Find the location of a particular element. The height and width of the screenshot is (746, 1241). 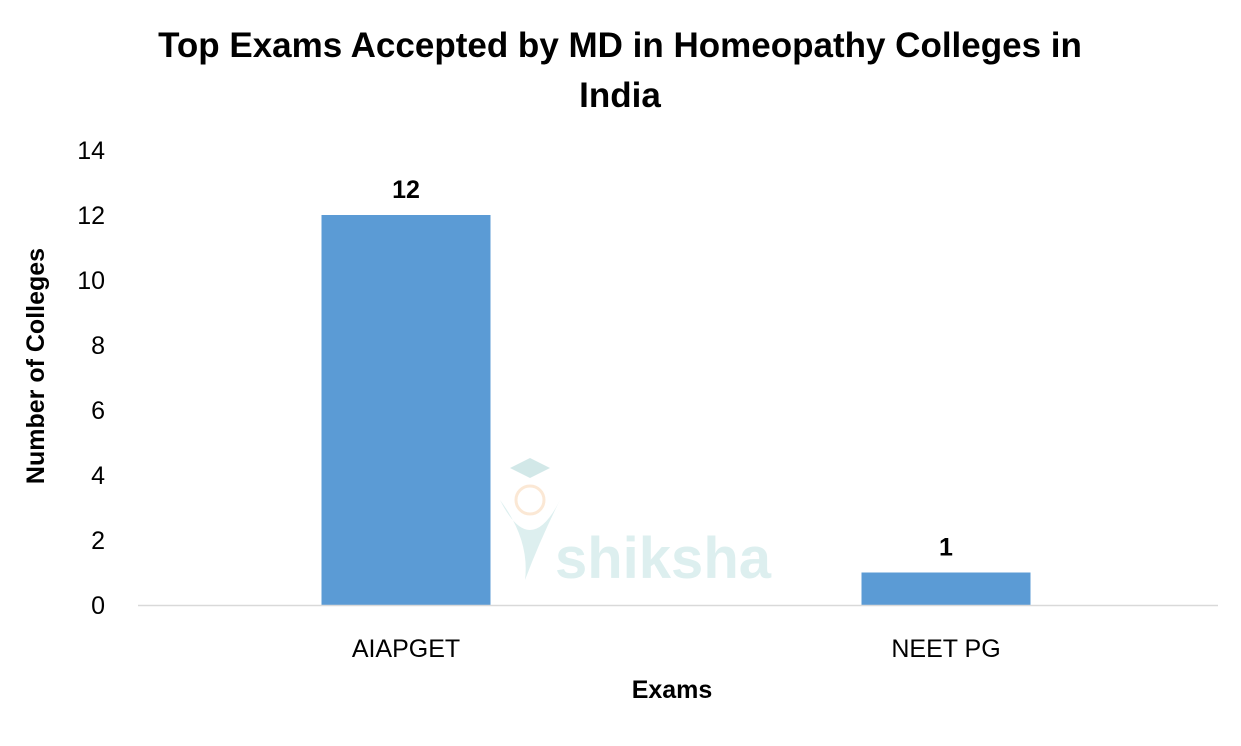

y-tick-label: 6 is located at coordinates (98, 411).